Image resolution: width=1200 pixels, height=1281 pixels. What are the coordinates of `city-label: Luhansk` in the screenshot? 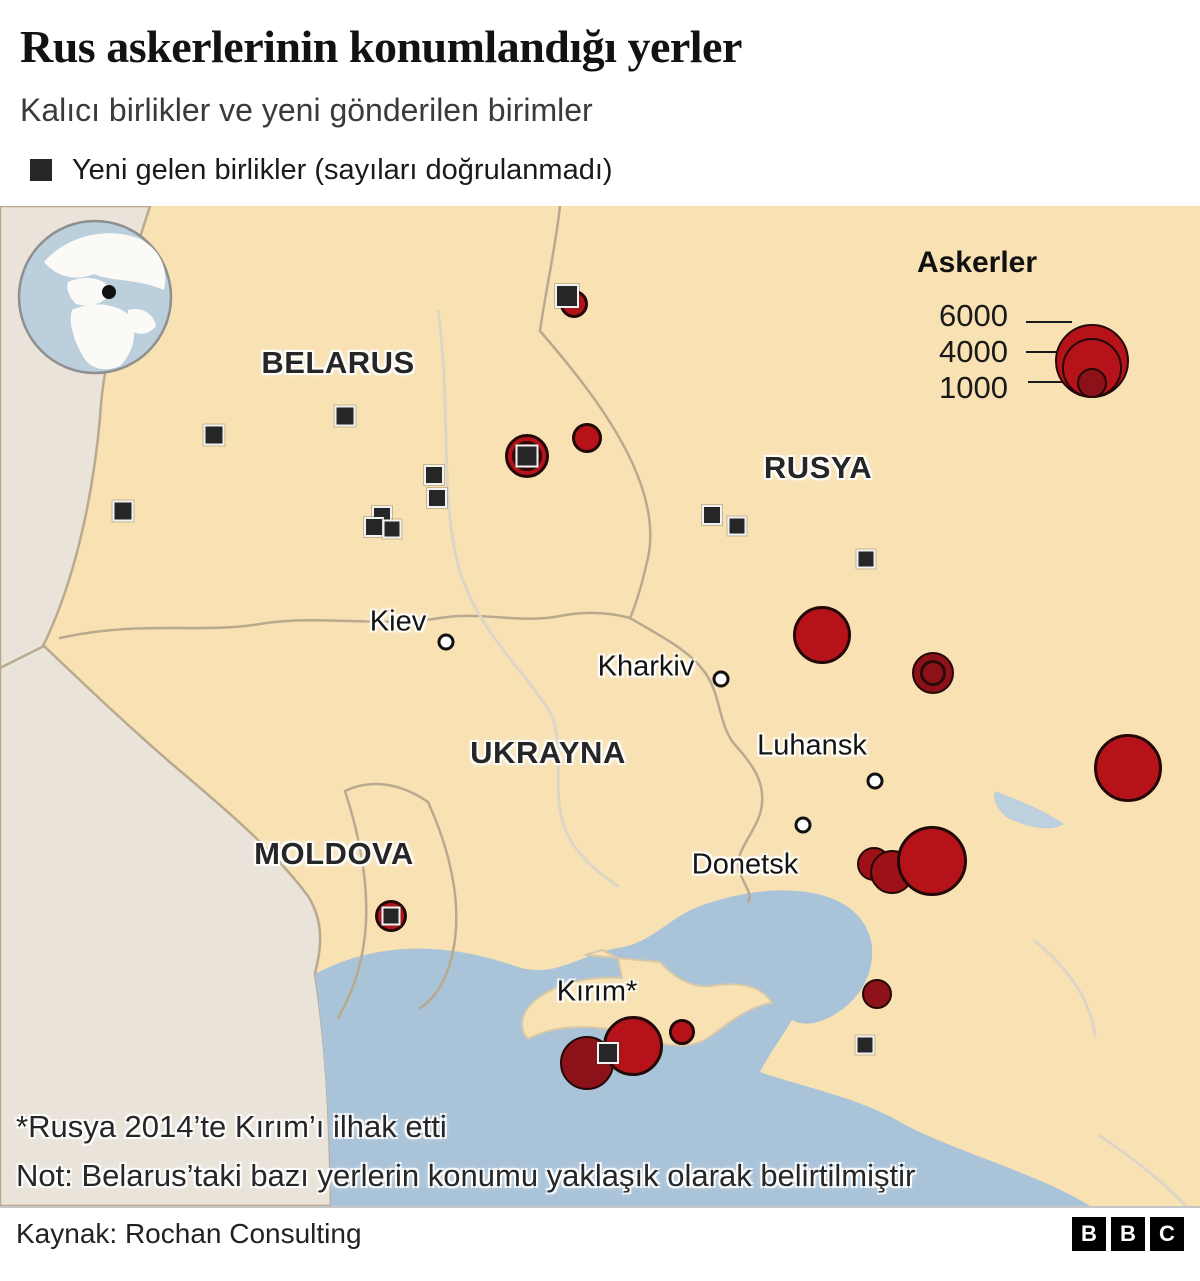 It's located at (812, 745).